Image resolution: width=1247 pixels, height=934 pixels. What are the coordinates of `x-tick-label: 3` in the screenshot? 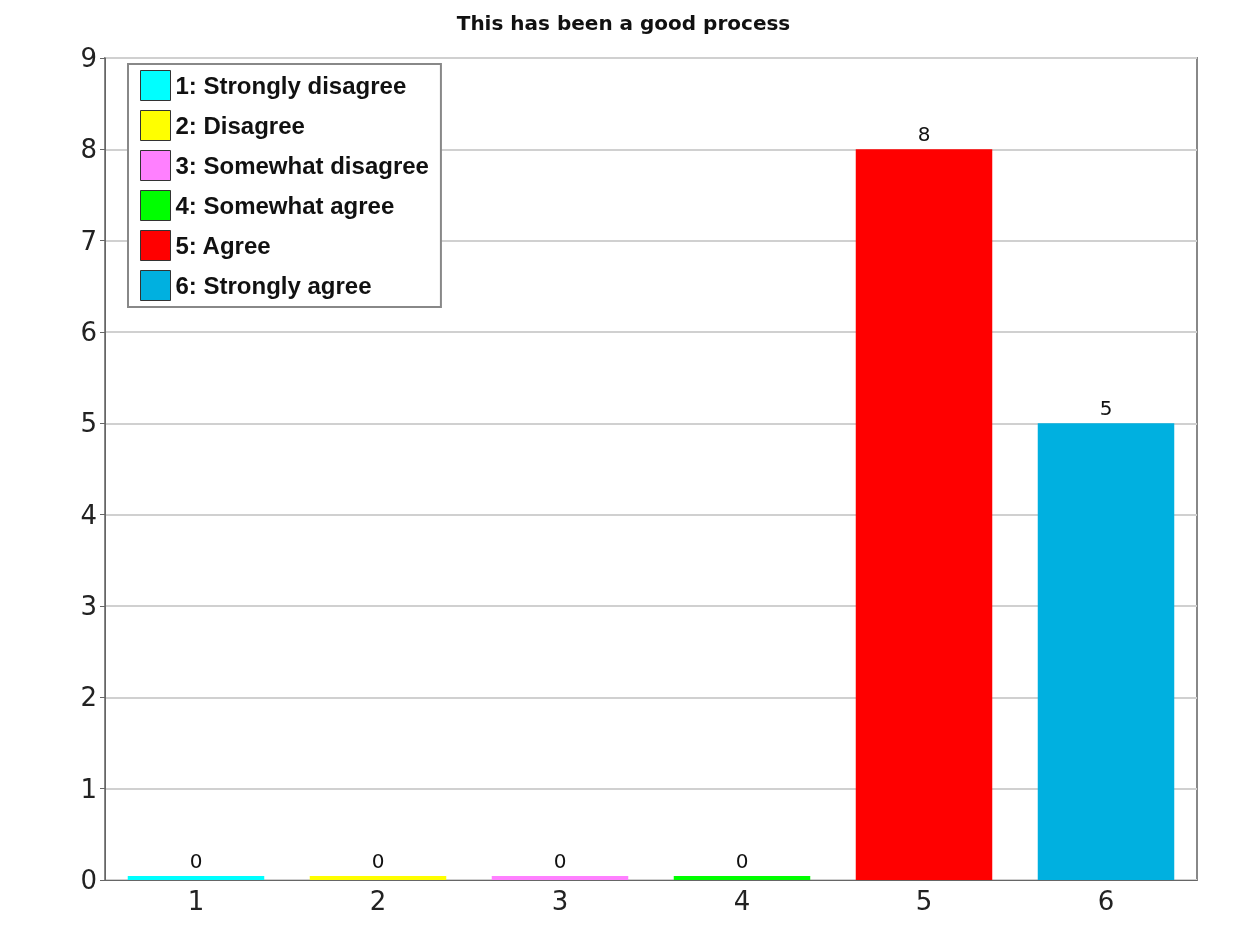 It's located at (560, 901).